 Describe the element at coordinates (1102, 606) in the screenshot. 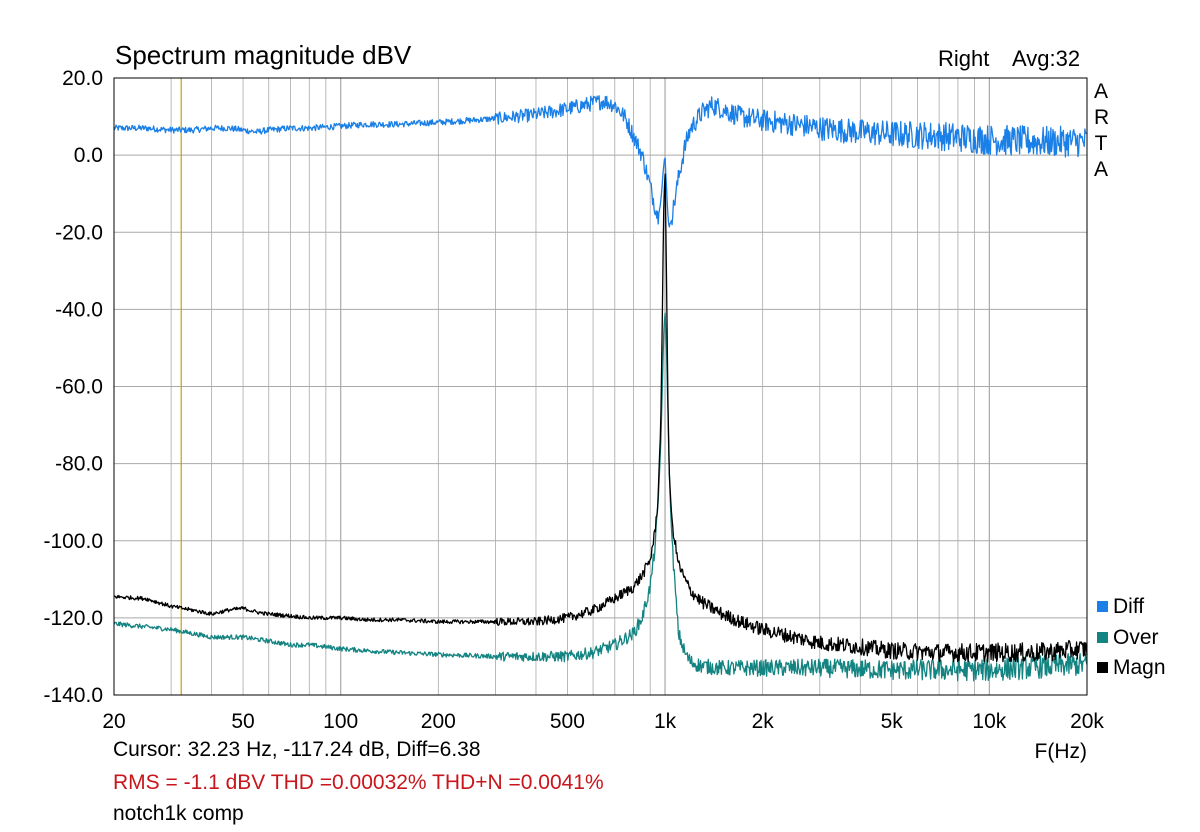

I see `legend-swatch-diff` at that location.